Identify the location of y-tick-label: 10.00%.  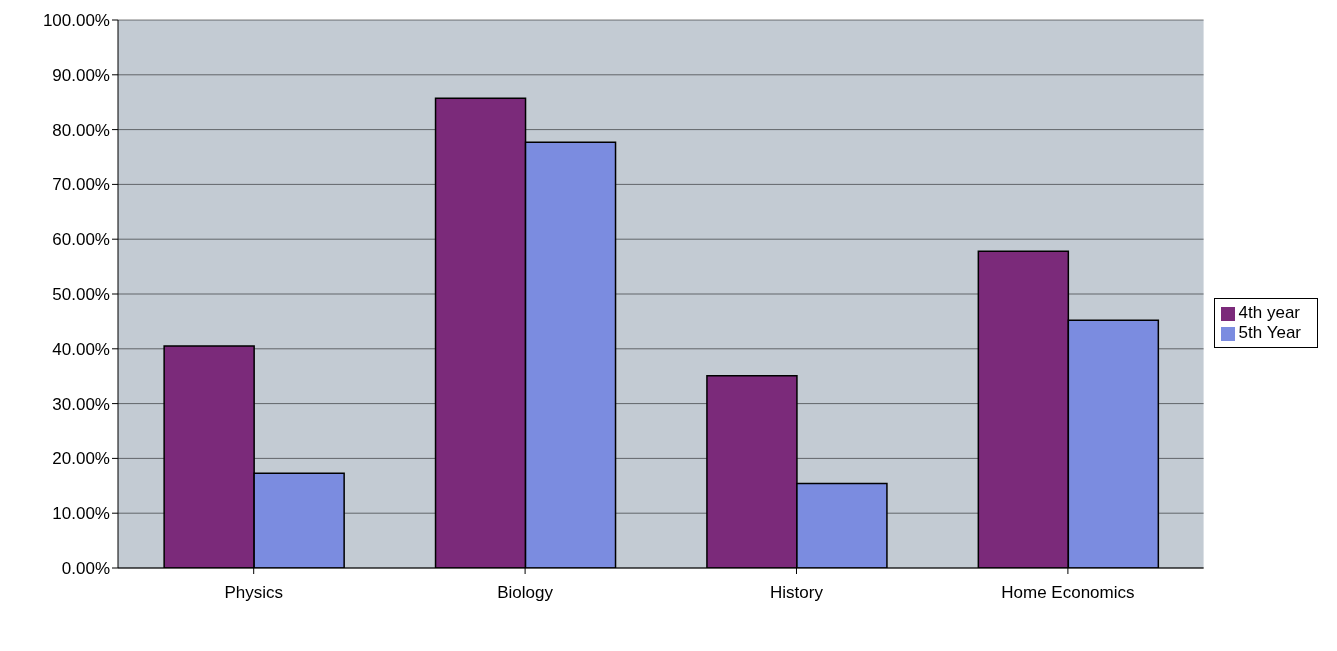
(81, 514).